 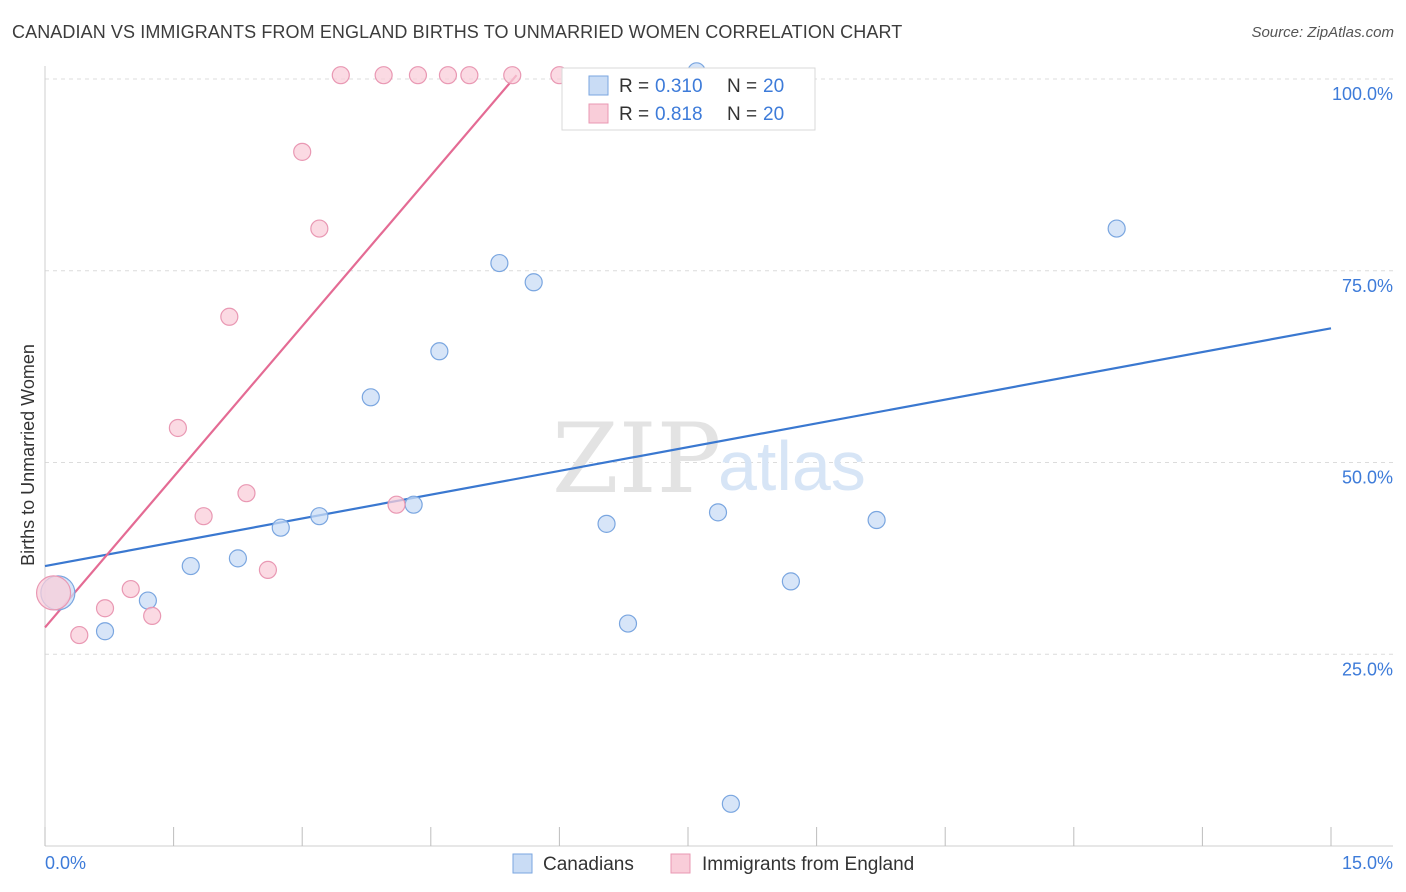 What do you see at coordinates (688, 99) in the screenshot?
I see `correlation-legend: R = 0.310 N = 20 R = 0.818 N = 20` at bounding box center [688, 99].